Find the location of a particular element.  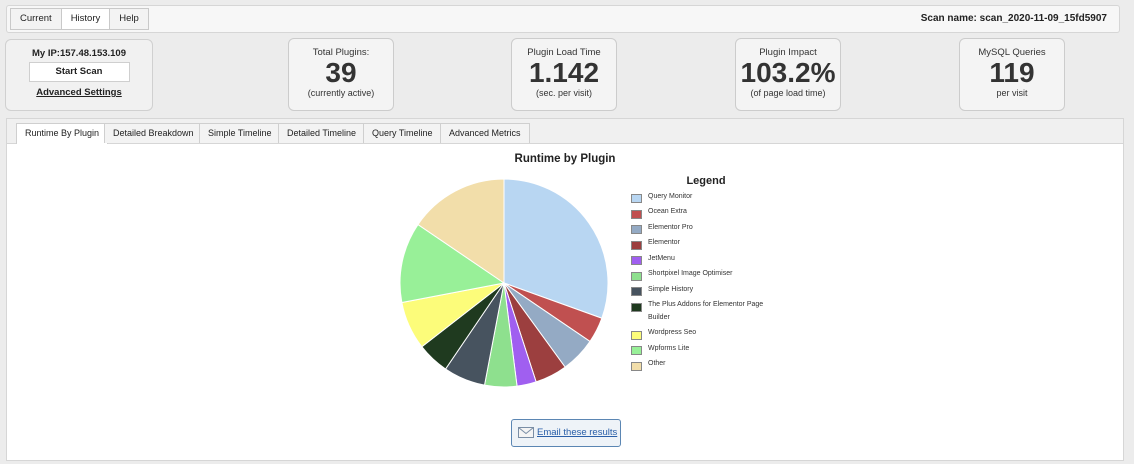

legend-item: Simple History is located at coordinates (706, 291).